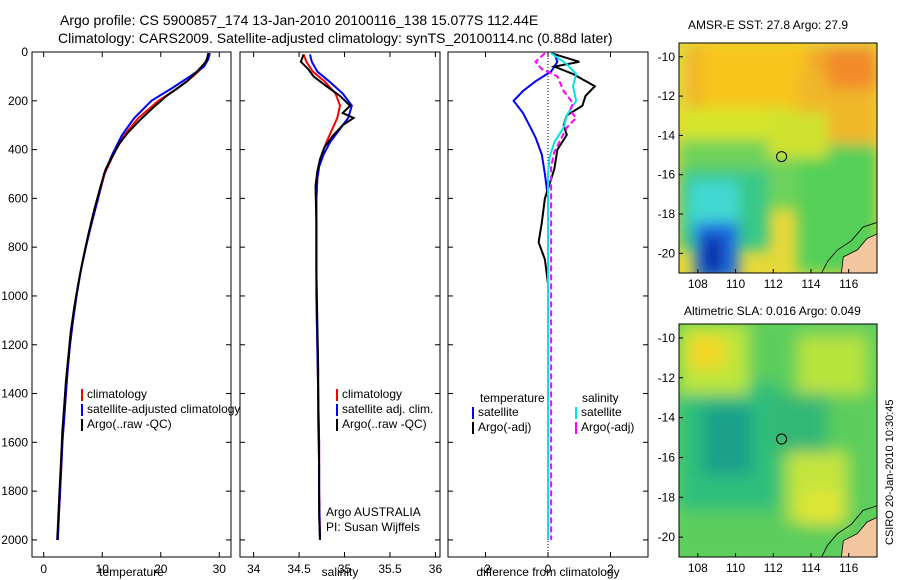 The width and height of the screenshot is (900, 580). What do you see at coordinates (372, 394) in the screenshot?
I see `salinity-legend-label: climatology` at bounding box center [372, 394].